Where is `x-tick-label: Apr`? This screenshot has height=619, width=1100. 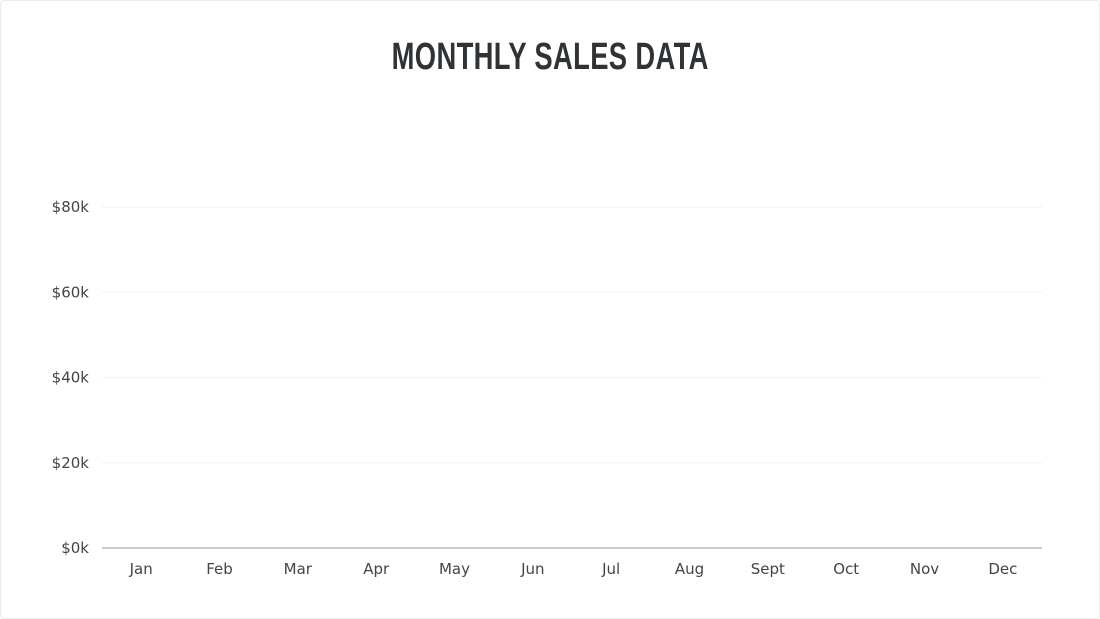
x-tick-label: Apr is located at coordinates (376, 569).